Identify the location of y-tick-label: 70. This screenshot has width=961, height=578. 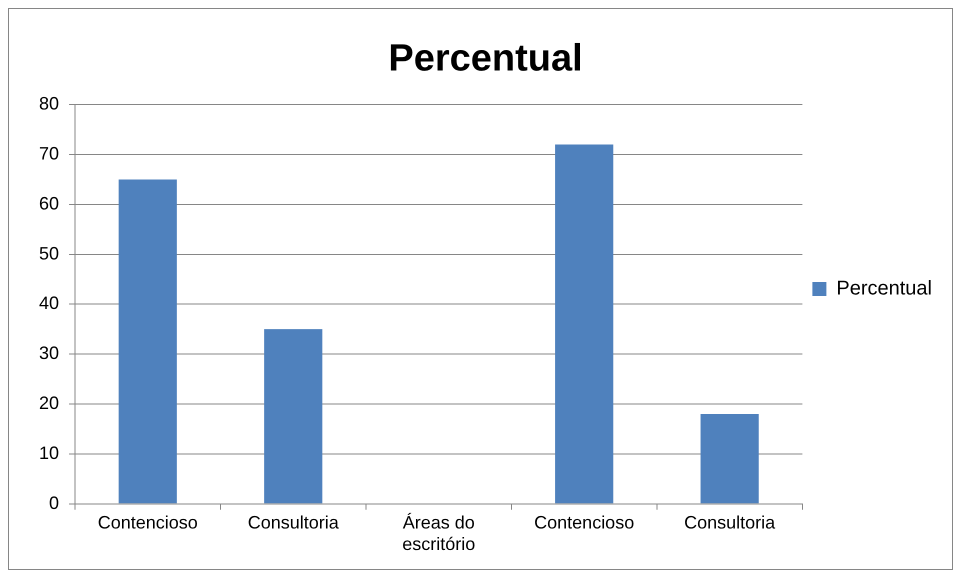
(49, 153).